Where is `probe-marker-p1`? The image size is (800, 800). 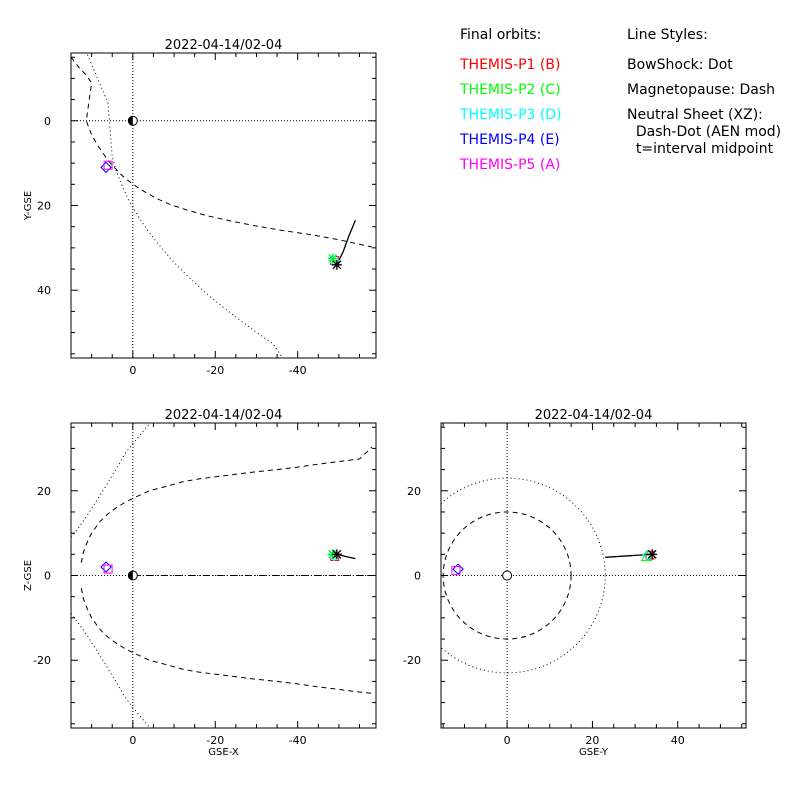 probe-marker-p1 is located at coordinates (650, 555).